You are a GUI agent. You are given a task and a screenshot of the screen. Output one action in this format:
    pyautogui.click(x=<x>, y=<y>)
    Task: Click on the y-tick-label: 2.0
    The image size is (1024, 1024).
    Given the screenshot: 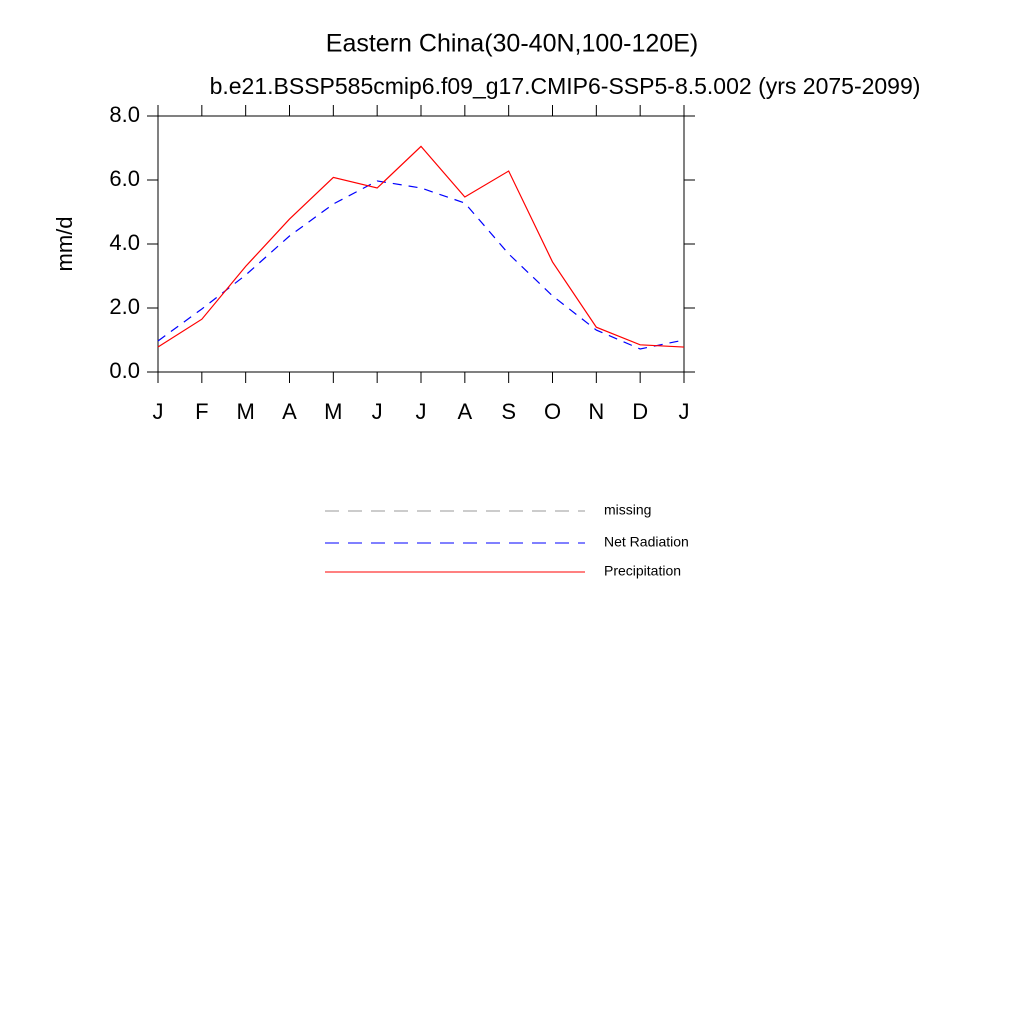 What is the action you would take?
    pyautogui.click(x=124, y=306)
    